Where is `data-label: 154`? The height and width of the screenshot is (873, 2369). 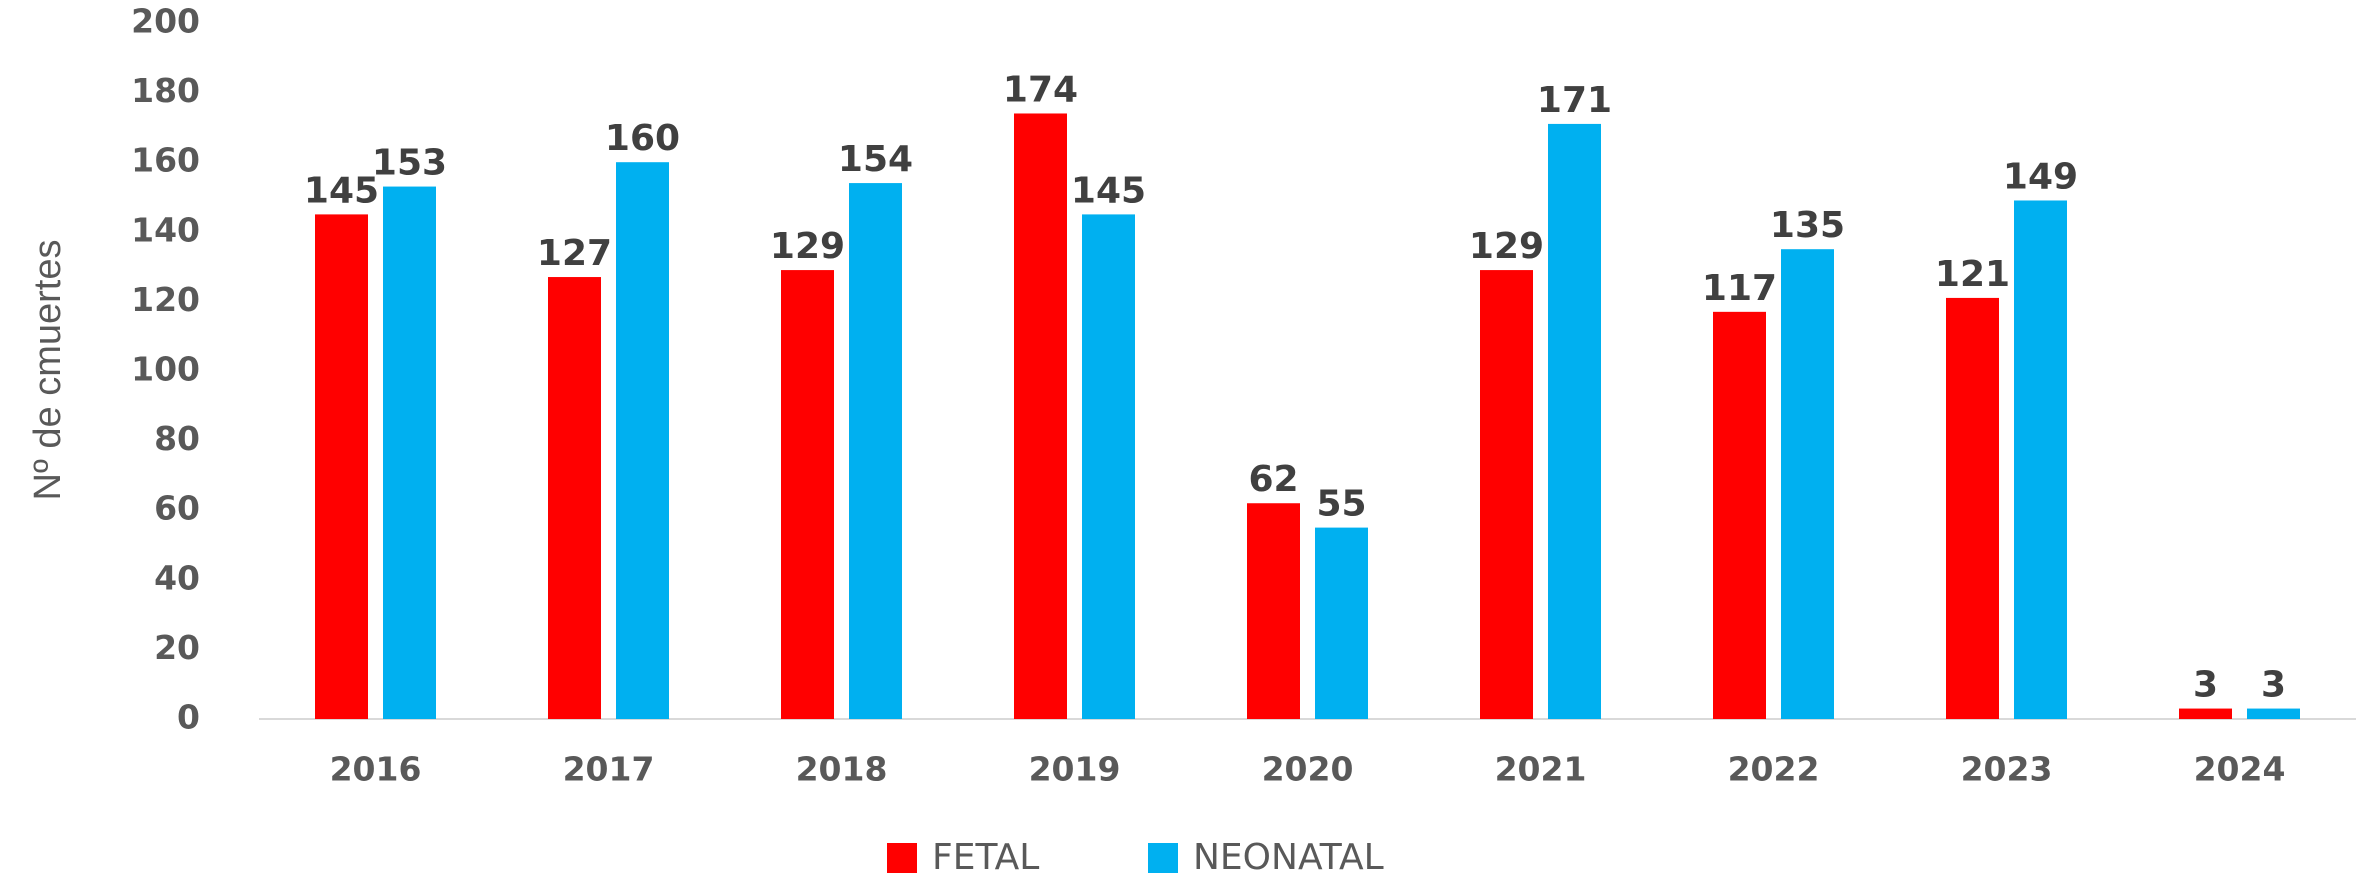 data-label: 154 is located at coordinates (875, 159).